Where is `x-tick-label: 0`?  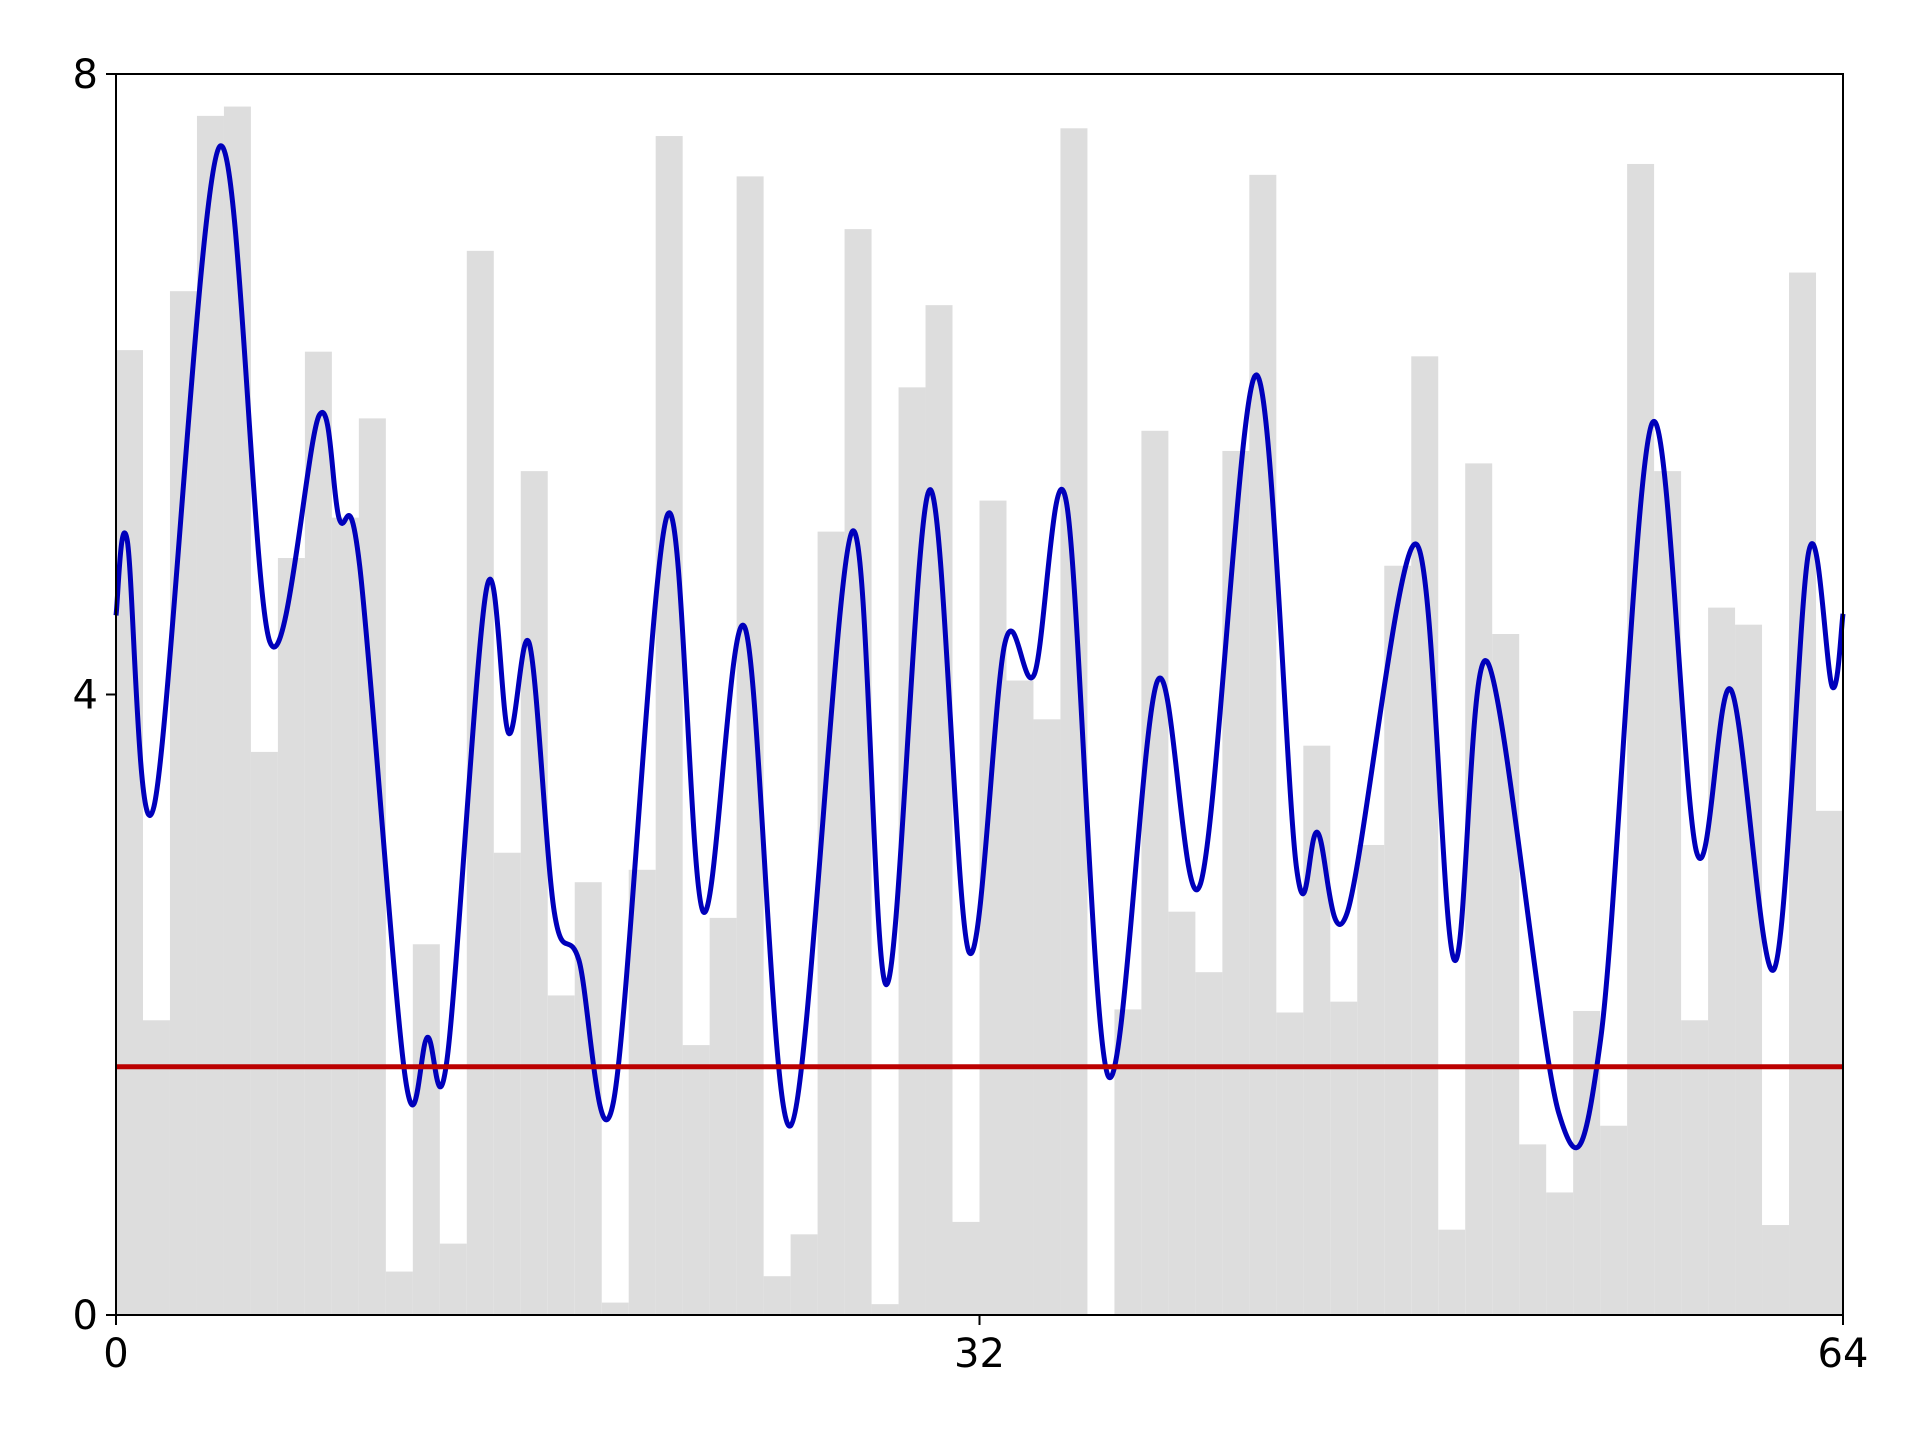
x-tick-label: 0 is located at coordinates (115, 1354).